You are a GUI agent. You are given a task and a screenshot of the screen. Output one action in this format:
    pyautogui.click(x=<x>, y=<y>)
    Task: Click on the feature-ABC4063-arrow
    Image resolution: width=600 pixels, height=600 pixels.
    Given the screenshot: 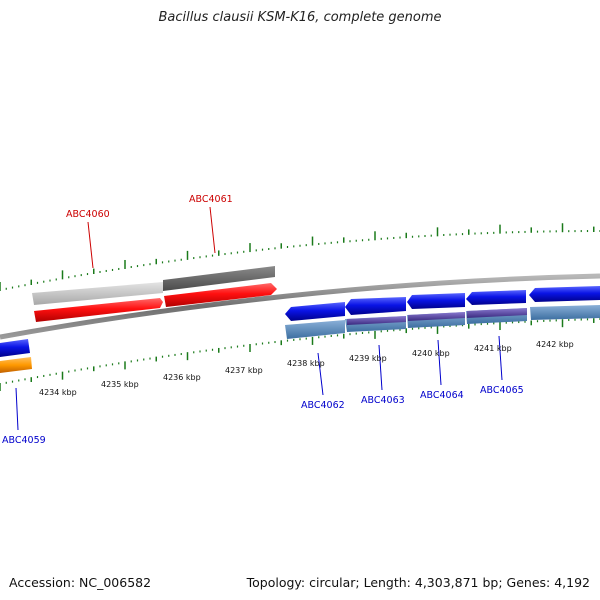 What is the action you would take?
    pyautogui.click(x=375, y=306)
    